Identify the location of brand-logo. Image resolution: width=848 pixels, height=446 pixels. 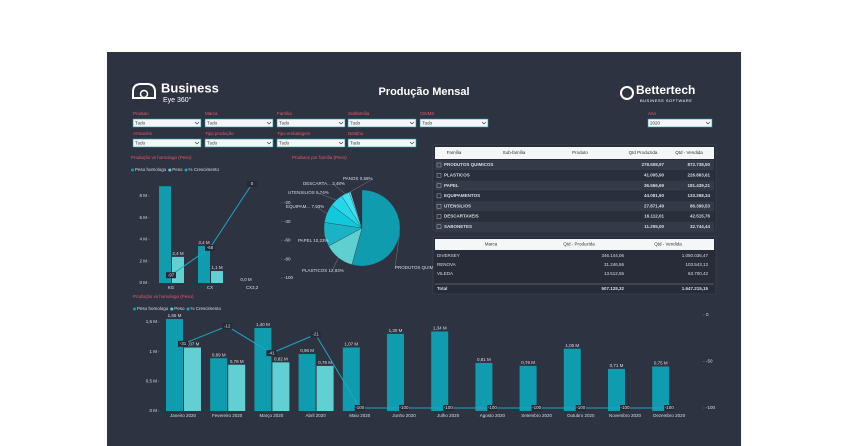
(144, 91).